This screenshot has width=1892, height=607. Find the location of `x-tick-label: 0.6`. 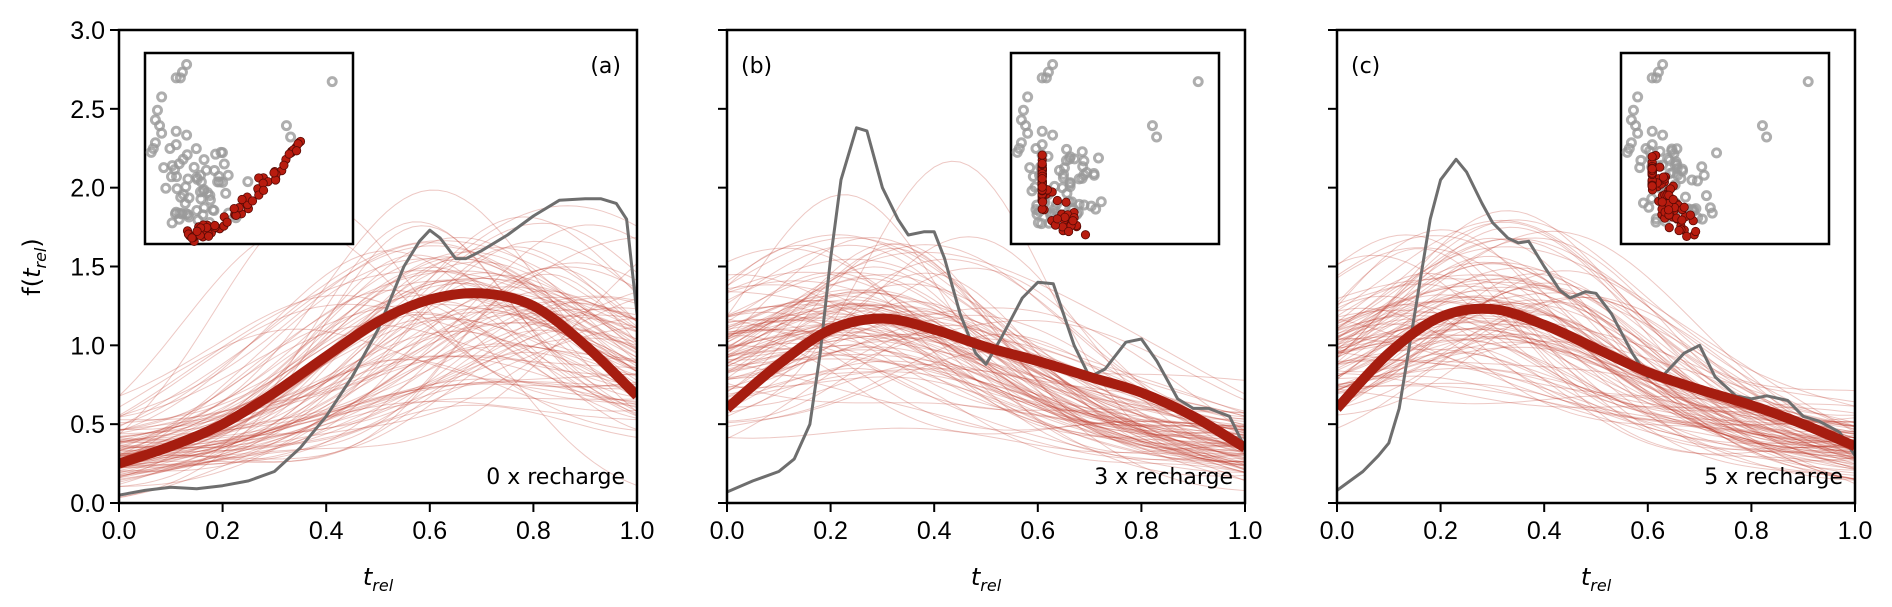

x-tick-label: 0.6 is located at coordinates (429, 531).